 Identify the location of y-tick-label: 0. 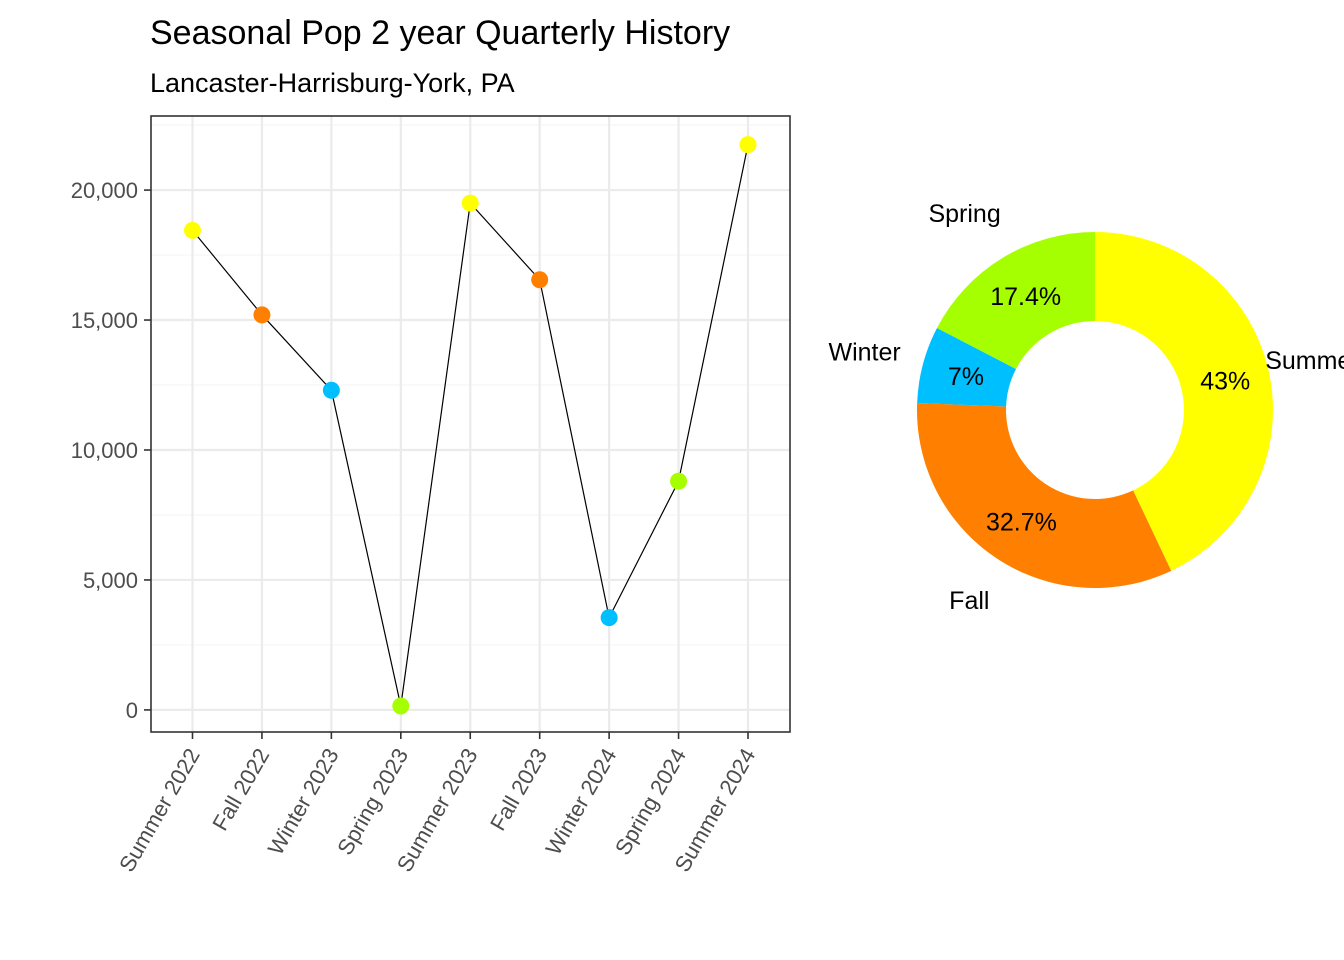
(132, 710).